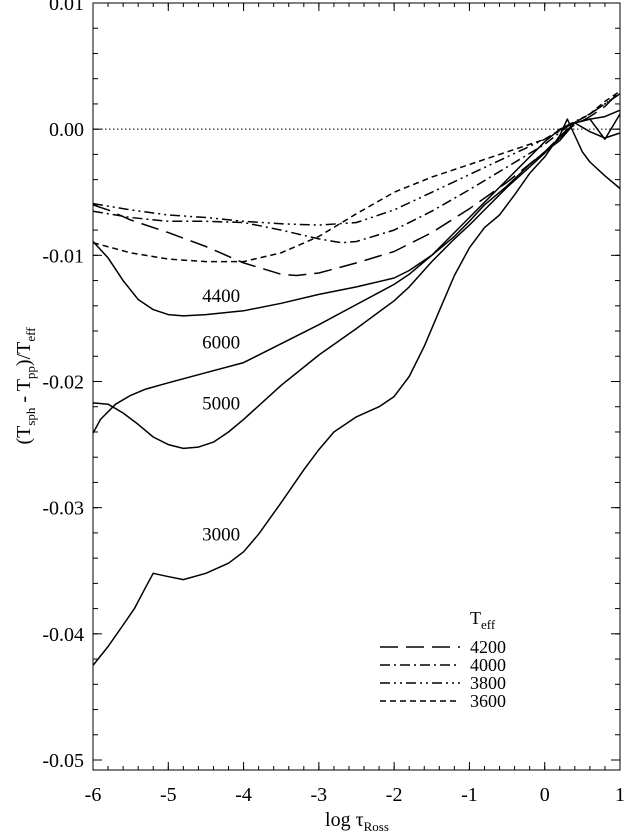  Describe the element at coordinates (30, 372) in the screenshot. I see `y-axis-title-sub: pp` at that location.